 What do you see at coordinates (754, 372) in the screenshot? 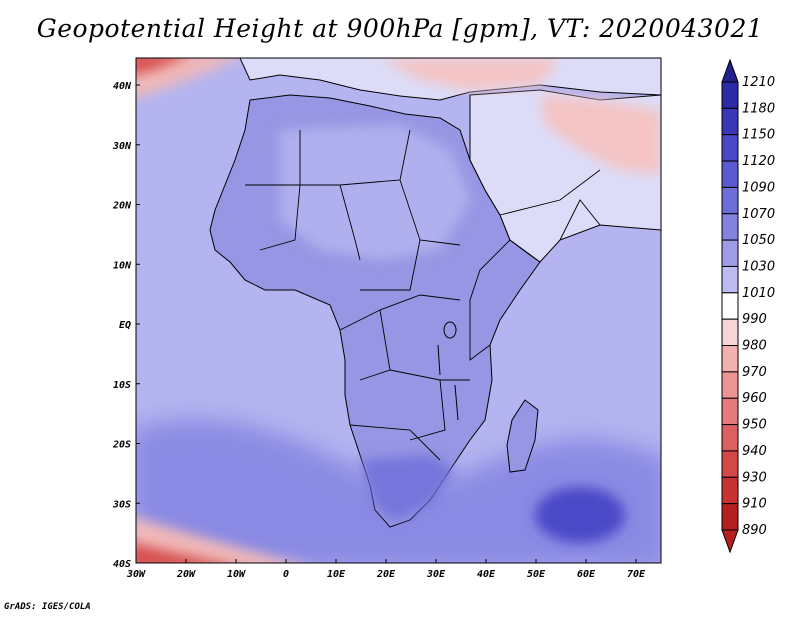
I see `colorbar-label: 970` at bounding box center [754, 372].